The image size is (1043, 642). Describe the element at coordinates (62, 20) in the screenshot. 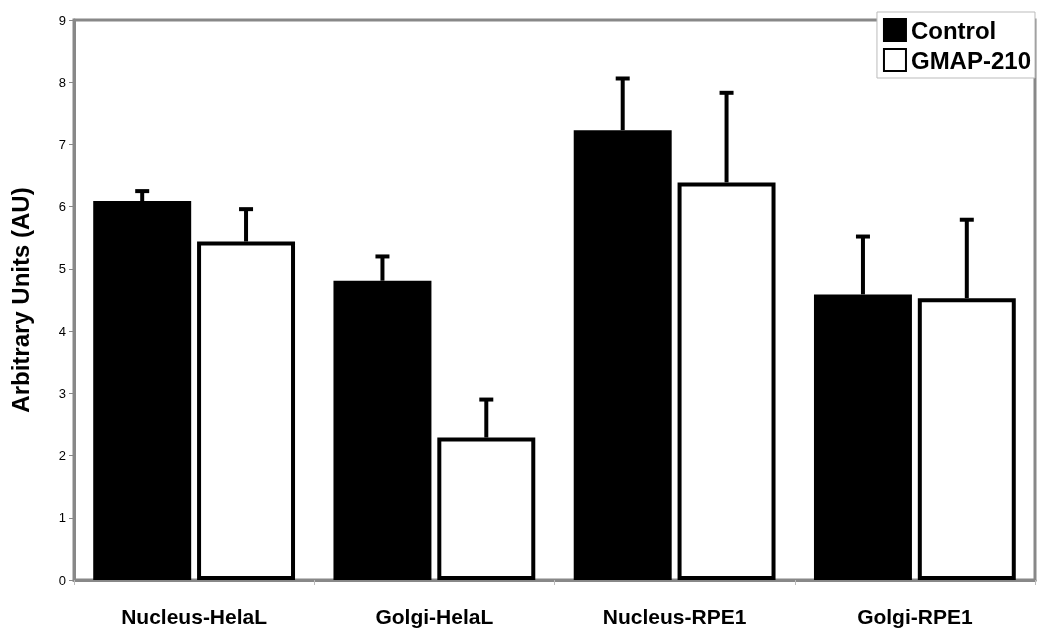

I see `y-tick-label: 9` at that location.